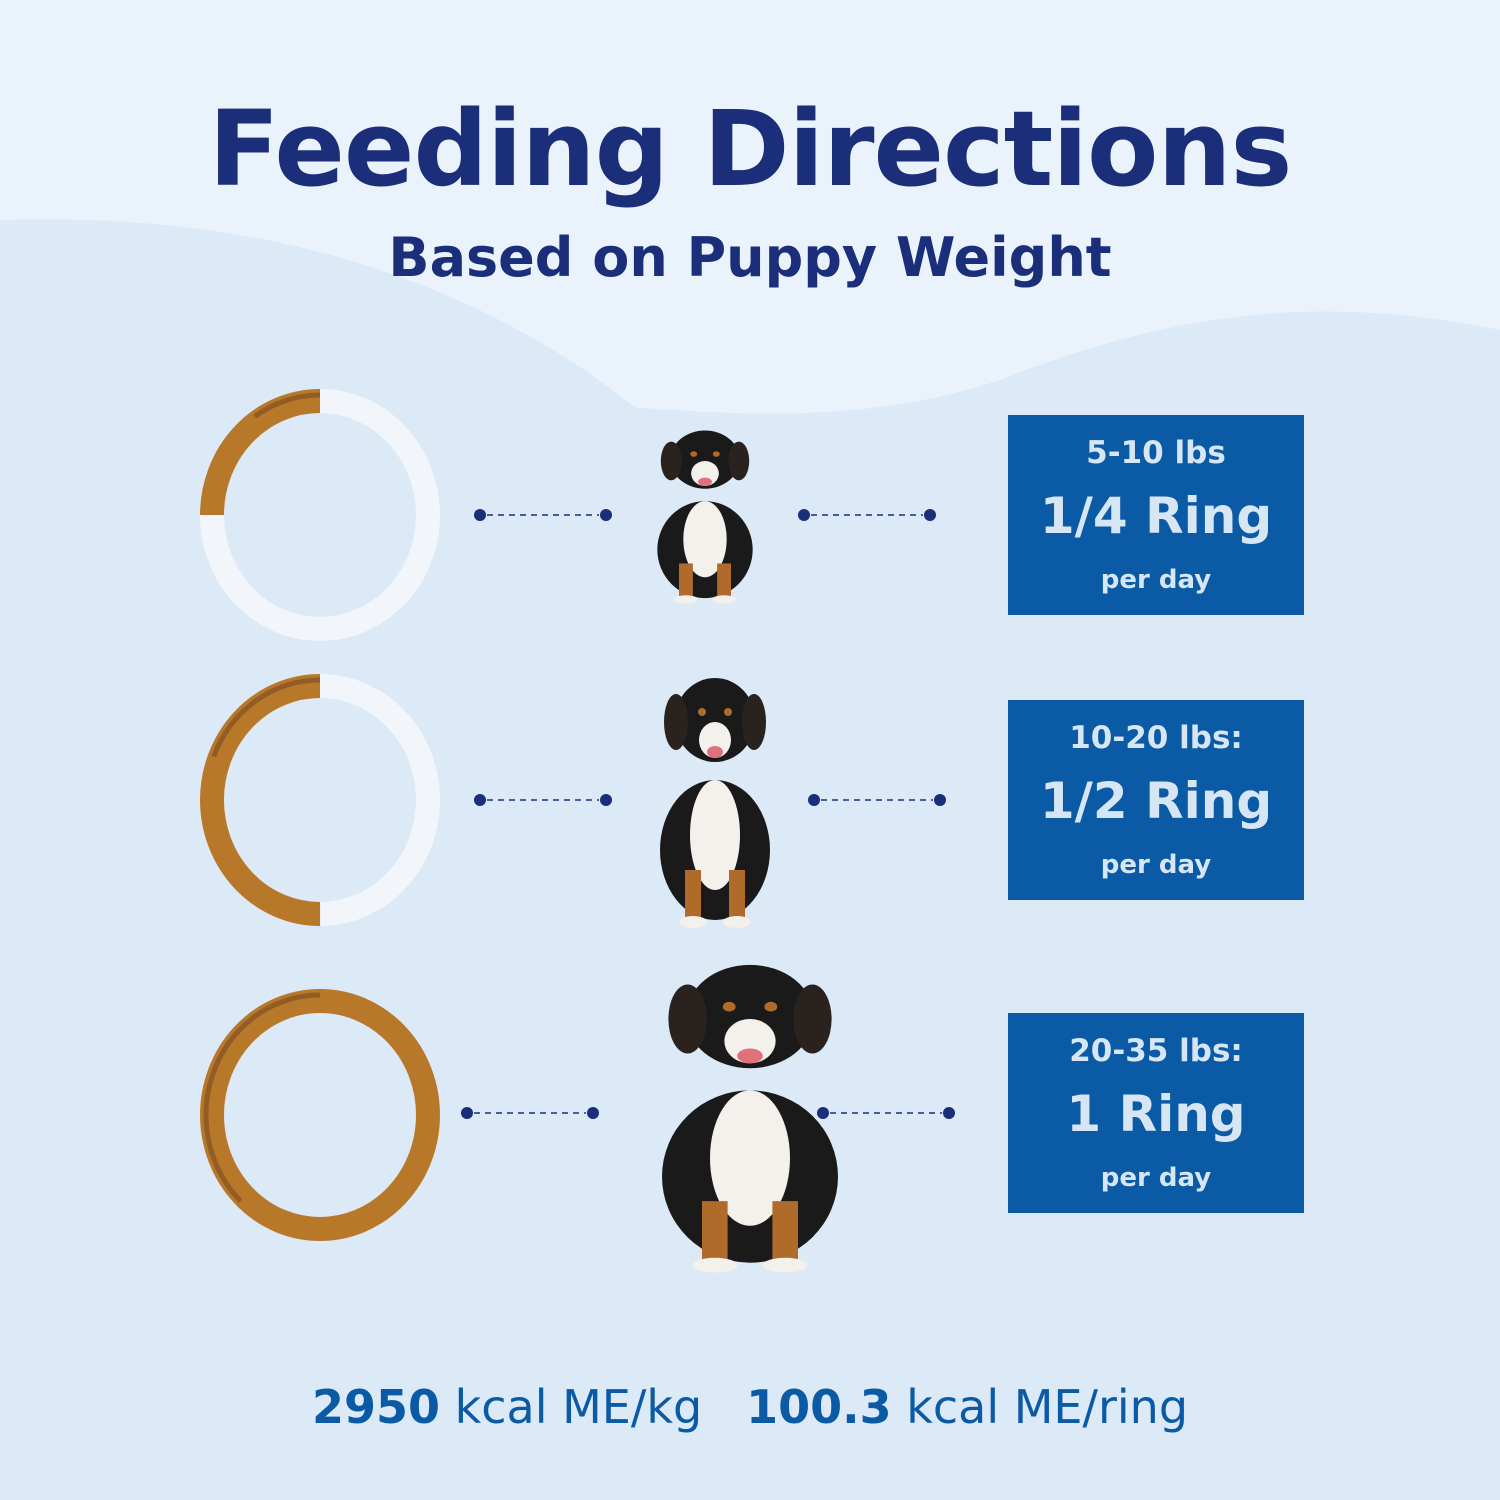  I want to click on weight-range: 10-20 lbs:, so click(1156, 738).